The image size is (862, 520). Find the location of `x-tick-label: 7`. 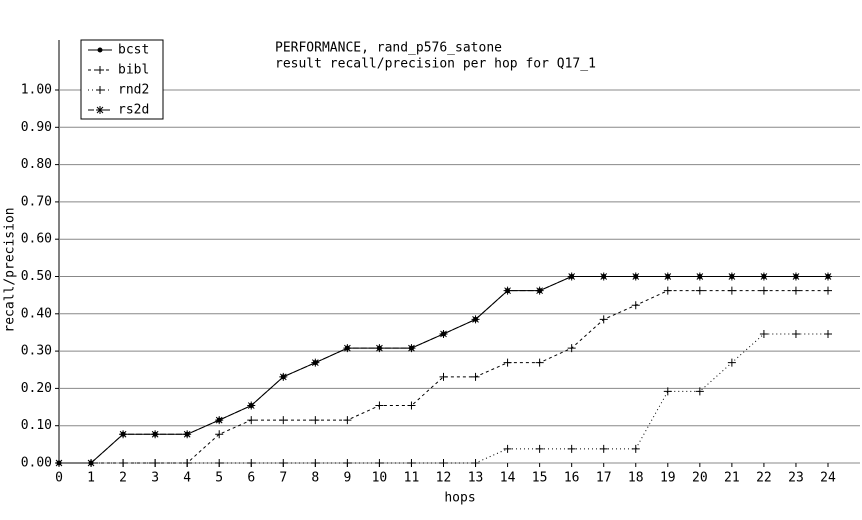

x-tick-label: 7 is located at coordinates (283, 478).